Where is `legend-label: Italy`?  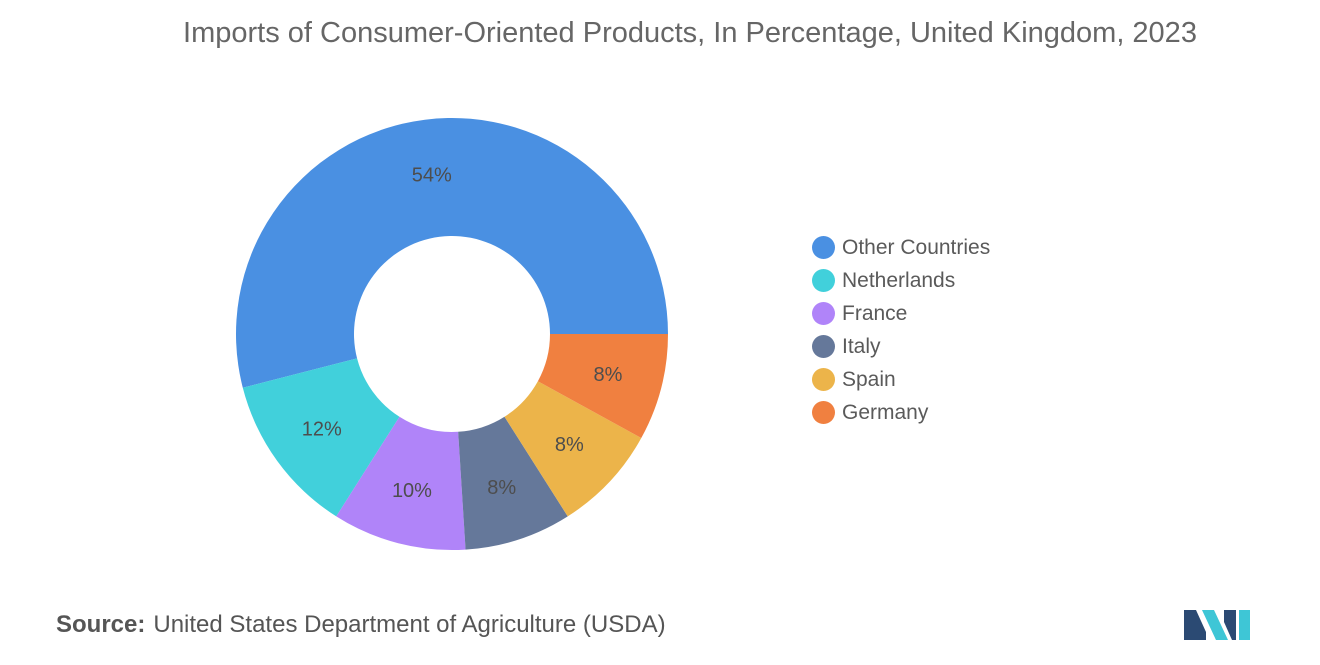
legend-label: Italy is located at coordinates (861, 346).